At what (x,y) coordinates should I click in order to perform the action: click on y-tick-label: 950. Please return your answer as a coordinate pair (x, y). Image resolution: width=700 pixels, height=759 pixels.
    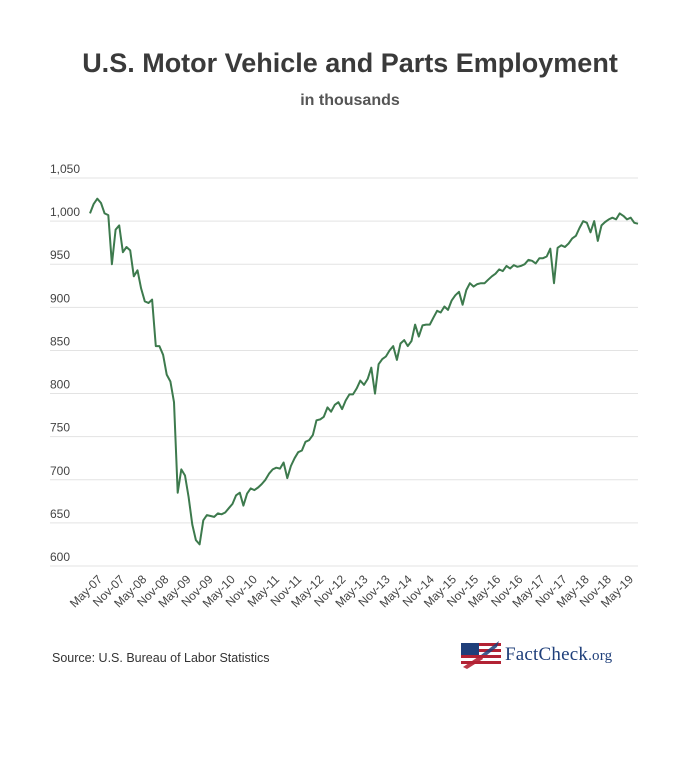
    Looking at the image, I should click on (60, 255).